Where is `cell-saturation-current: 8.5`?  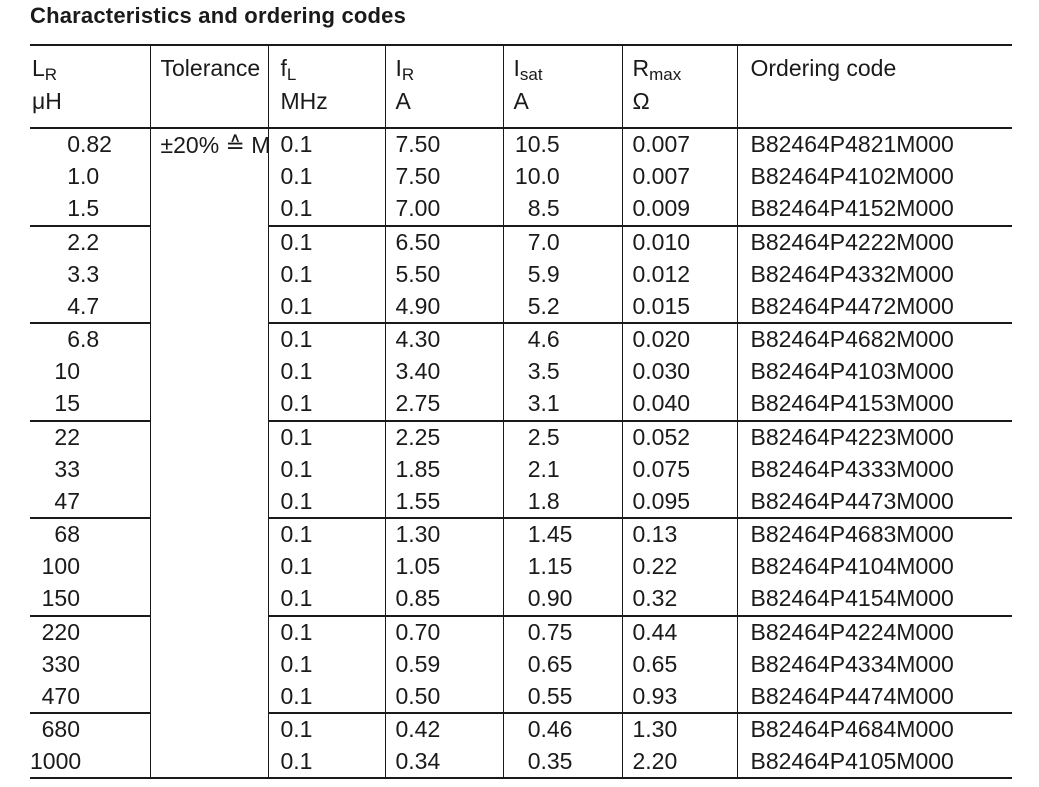
cell-saturation-current: 8.5 is located at coordinates (562, 209).